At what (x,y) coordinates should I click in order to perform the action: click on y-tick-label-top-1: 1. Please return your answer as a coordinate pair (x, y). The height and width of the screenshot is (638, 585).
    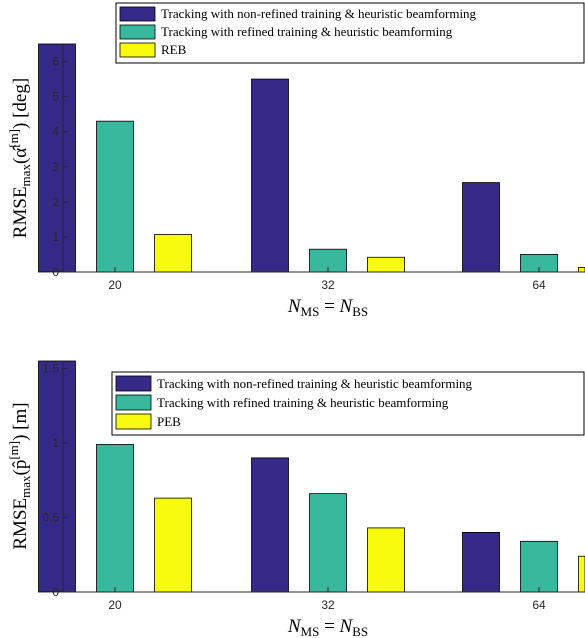
    Looking at the image, I should click on (55, 237).